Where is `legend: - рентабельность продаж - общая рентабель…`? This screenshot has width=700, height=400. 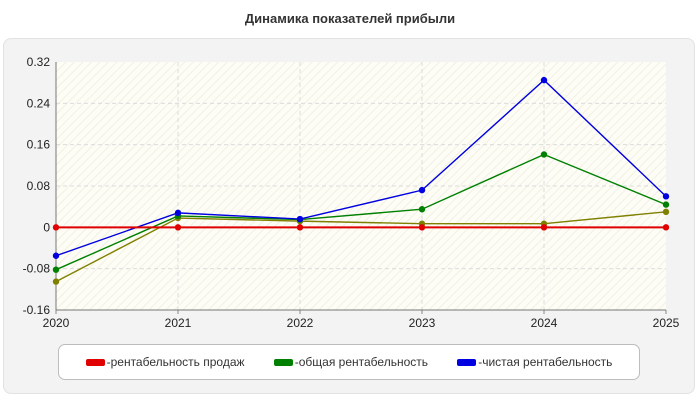 legend: - рентабельность продаж - общая рентабель… is located at coordinates (349, 362).